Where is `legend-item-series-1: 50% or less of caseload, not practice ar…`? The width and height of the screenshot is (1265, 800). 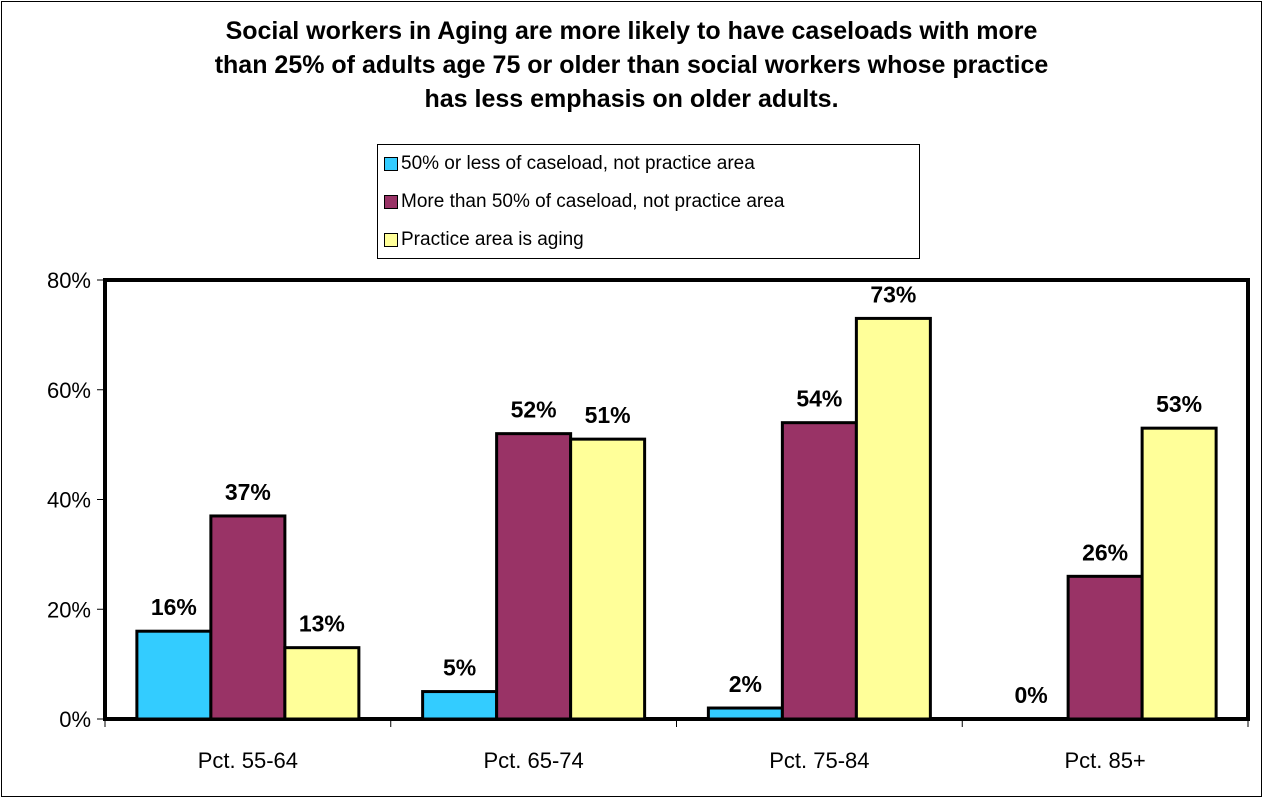
legend-item-series-1: 50% or less of caseload, not practice ar… is located at coordinates (569, 164).